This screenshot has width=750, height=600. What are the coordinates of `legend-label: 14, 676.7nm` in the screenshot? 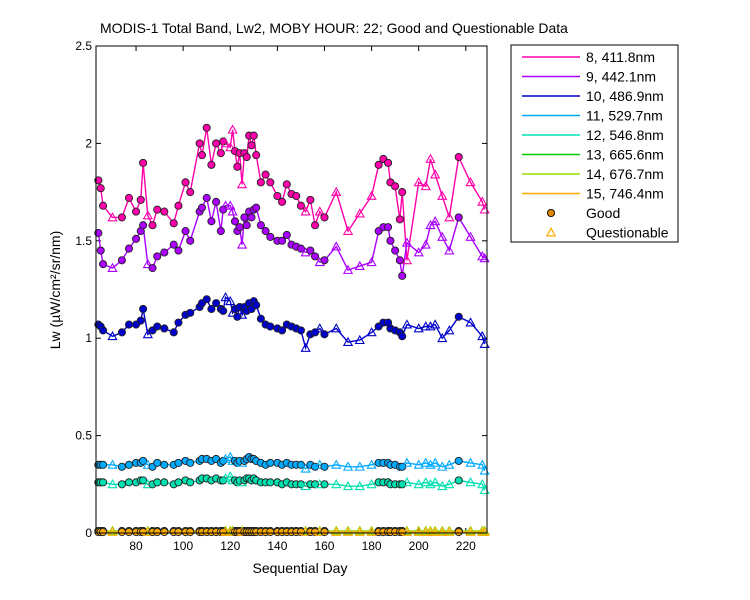 It's located at (625, 174).